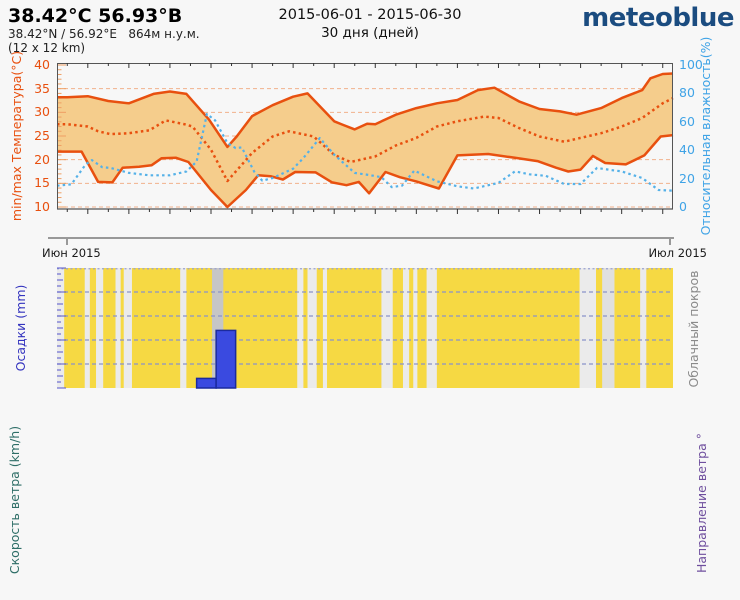 The image size is (740, 600). Describe the element at coordinates (670, 242) in the screenshot. I see `month-tick-july` at that location.